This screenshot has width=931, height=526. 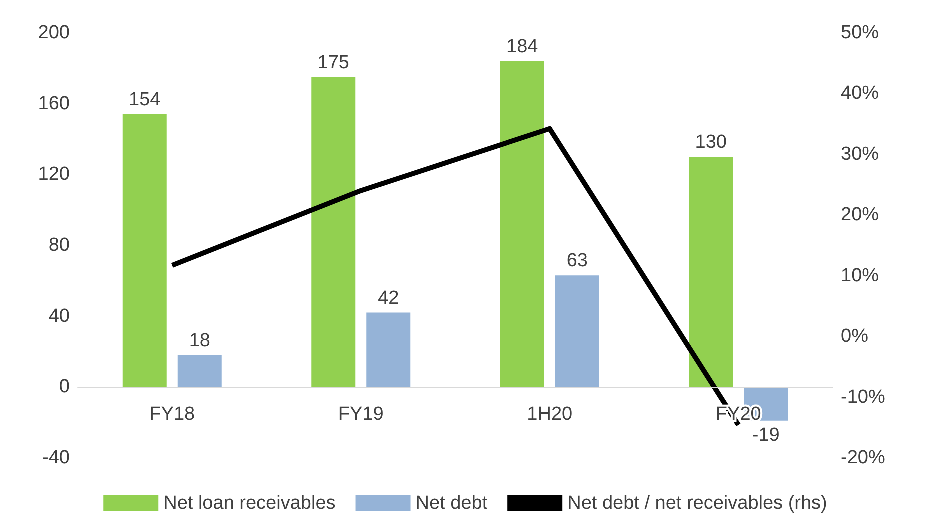 What do you see at coordinates (389, 298) in the screenshot?
I see `data-label: 42` at bounding box center [389, 298].